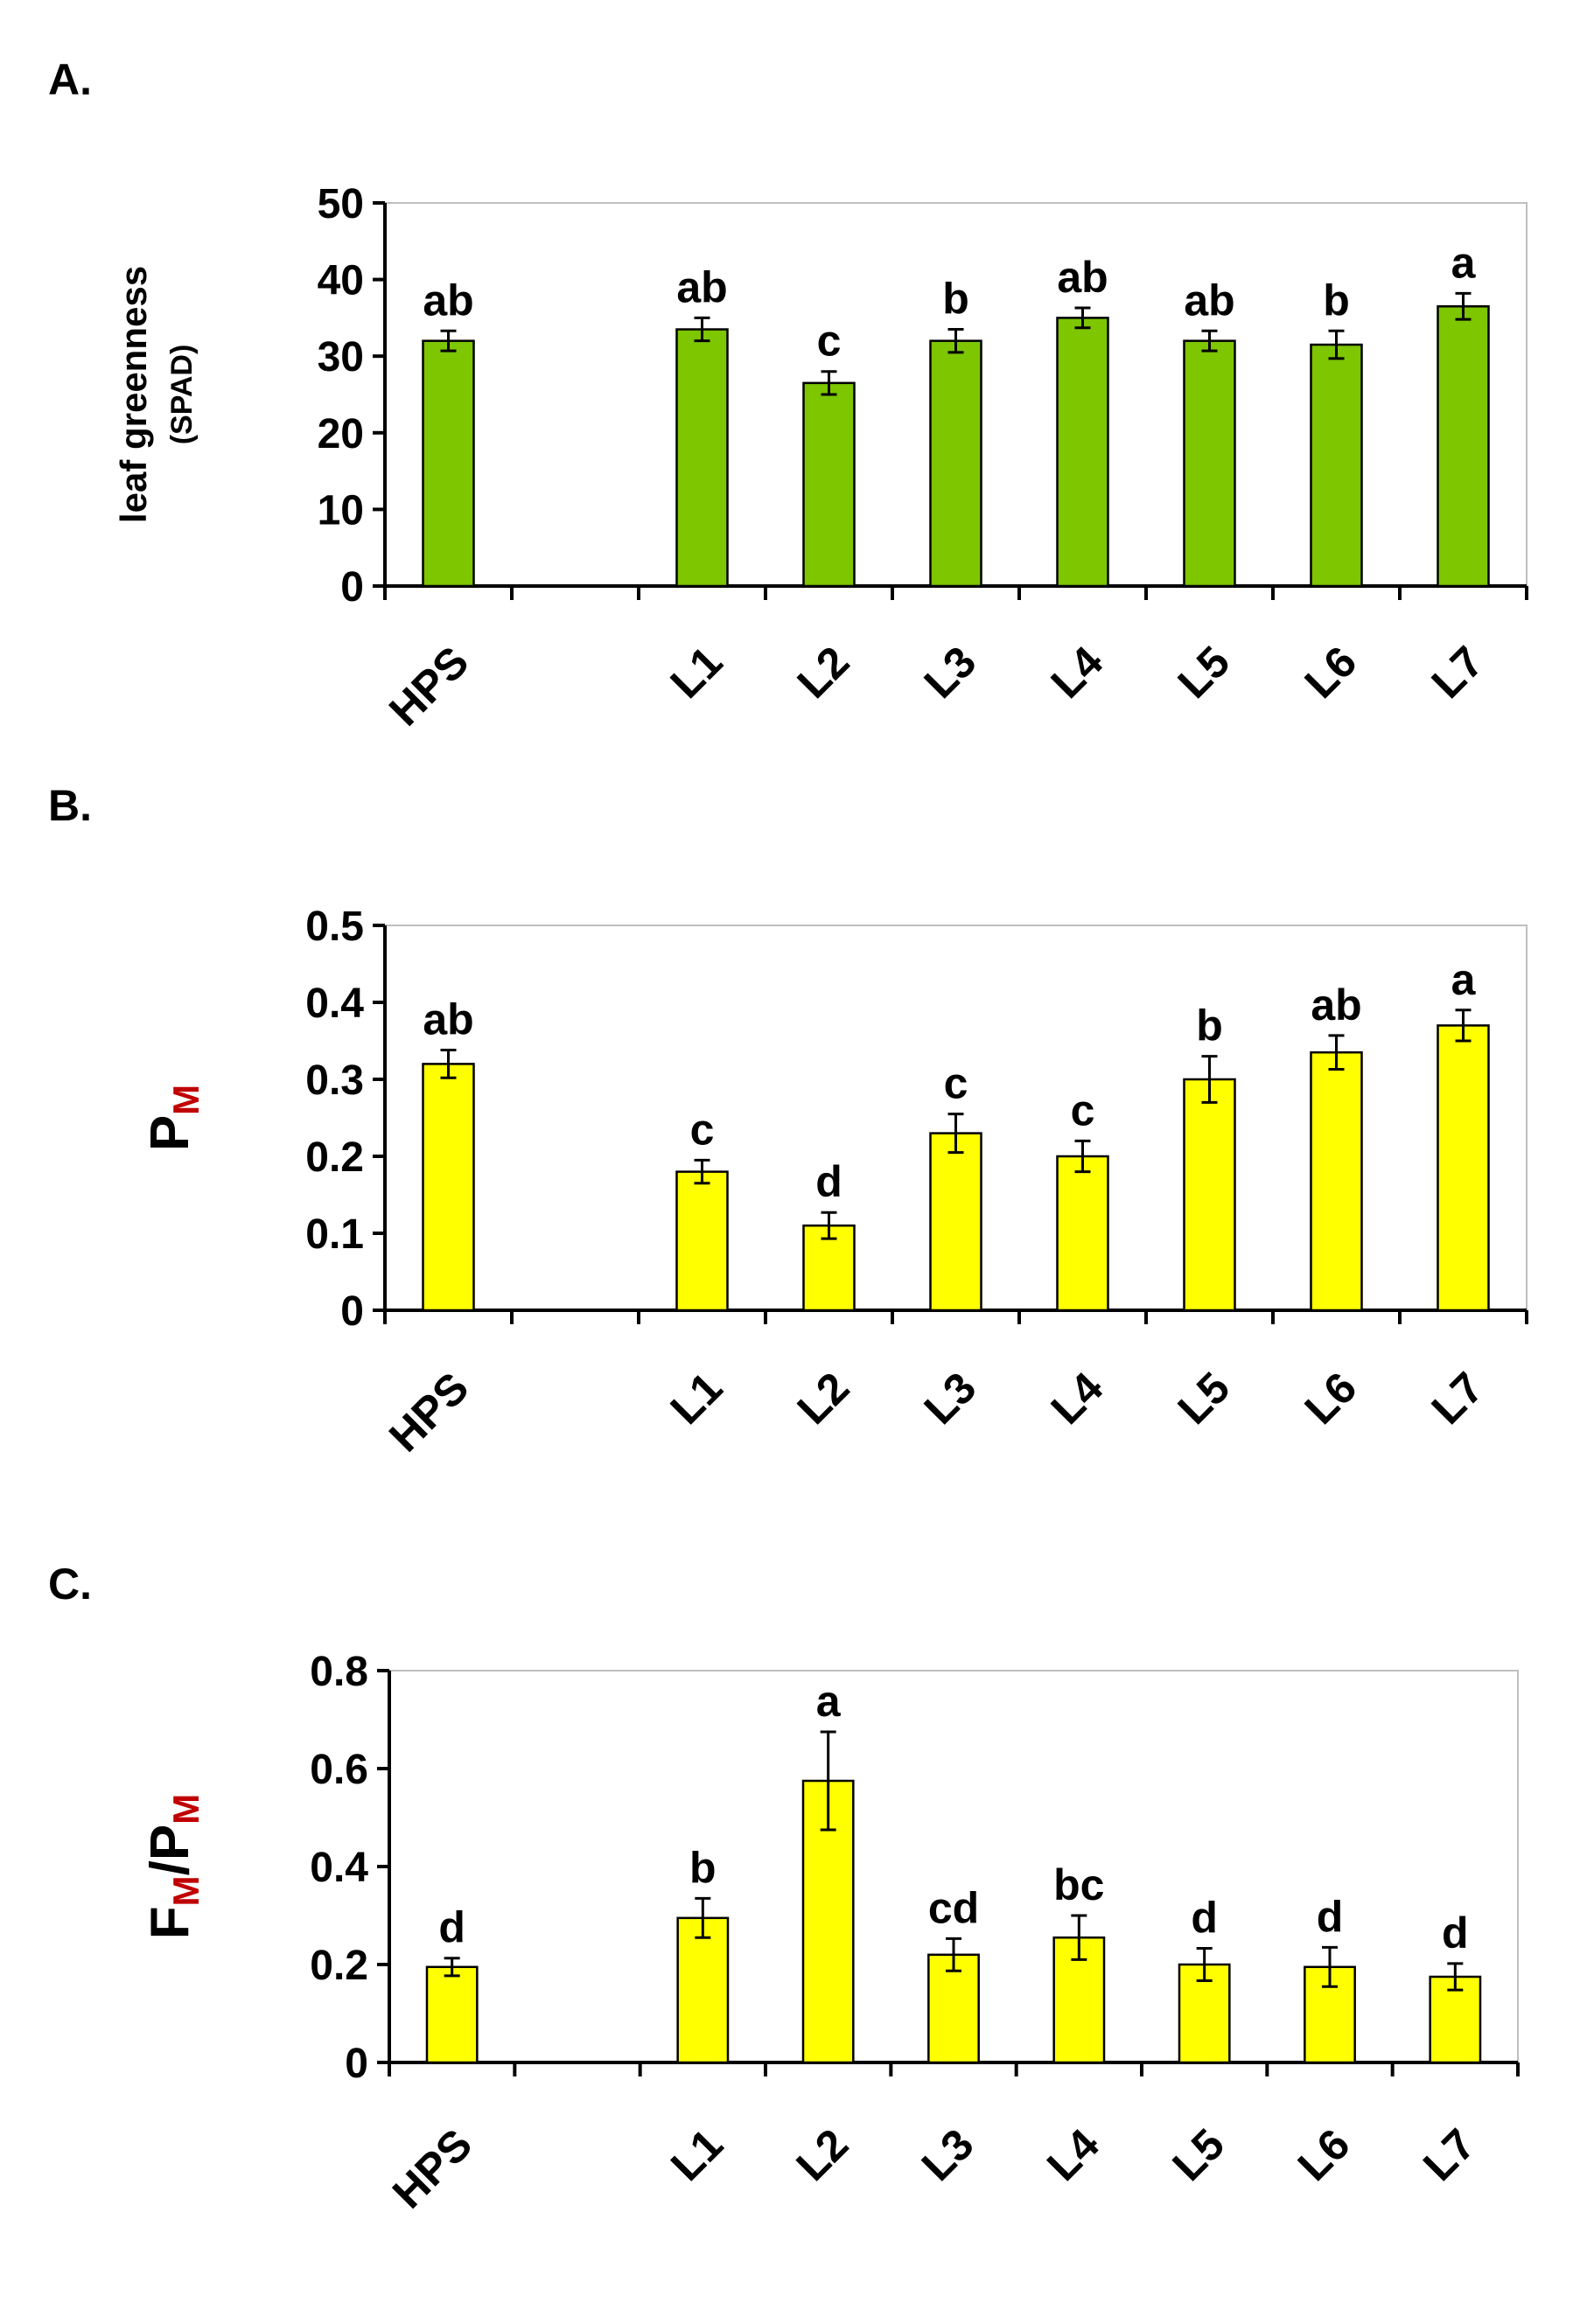  I want to click on panel-letter: A., so click(70, 79).